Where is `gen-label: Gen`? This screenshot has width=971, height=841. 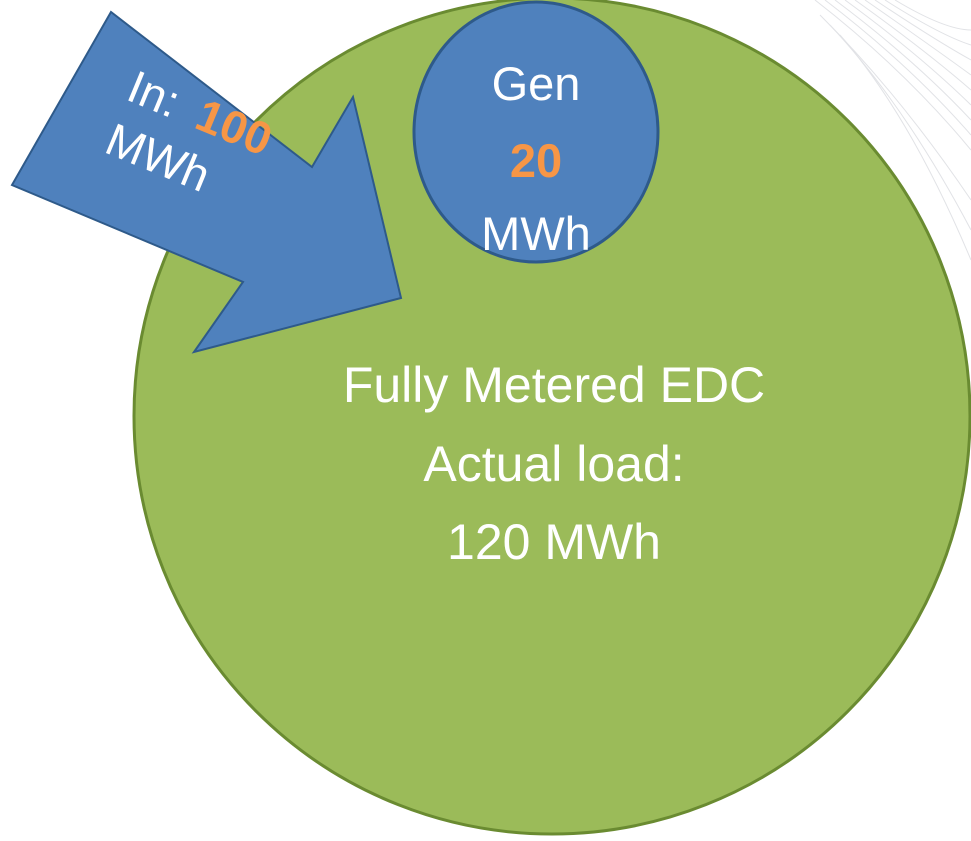 gen-label: Gen is located at coordinates (536, 83).